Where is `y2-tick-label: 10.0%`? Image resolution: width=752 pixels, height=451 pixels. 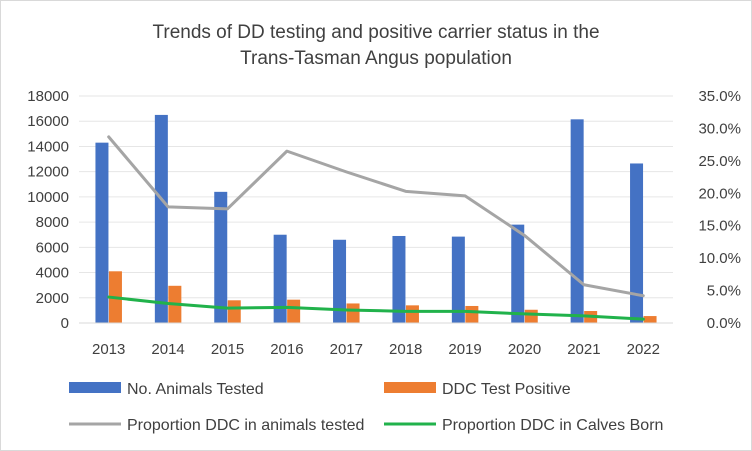 y2-tick-label: 10.0% is located at coordinates (719, 258).